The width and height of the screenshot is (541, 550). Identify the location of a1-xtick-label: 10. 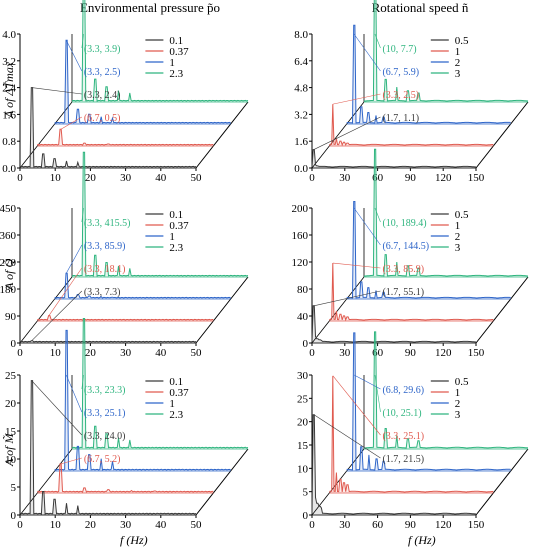
(56, 178).